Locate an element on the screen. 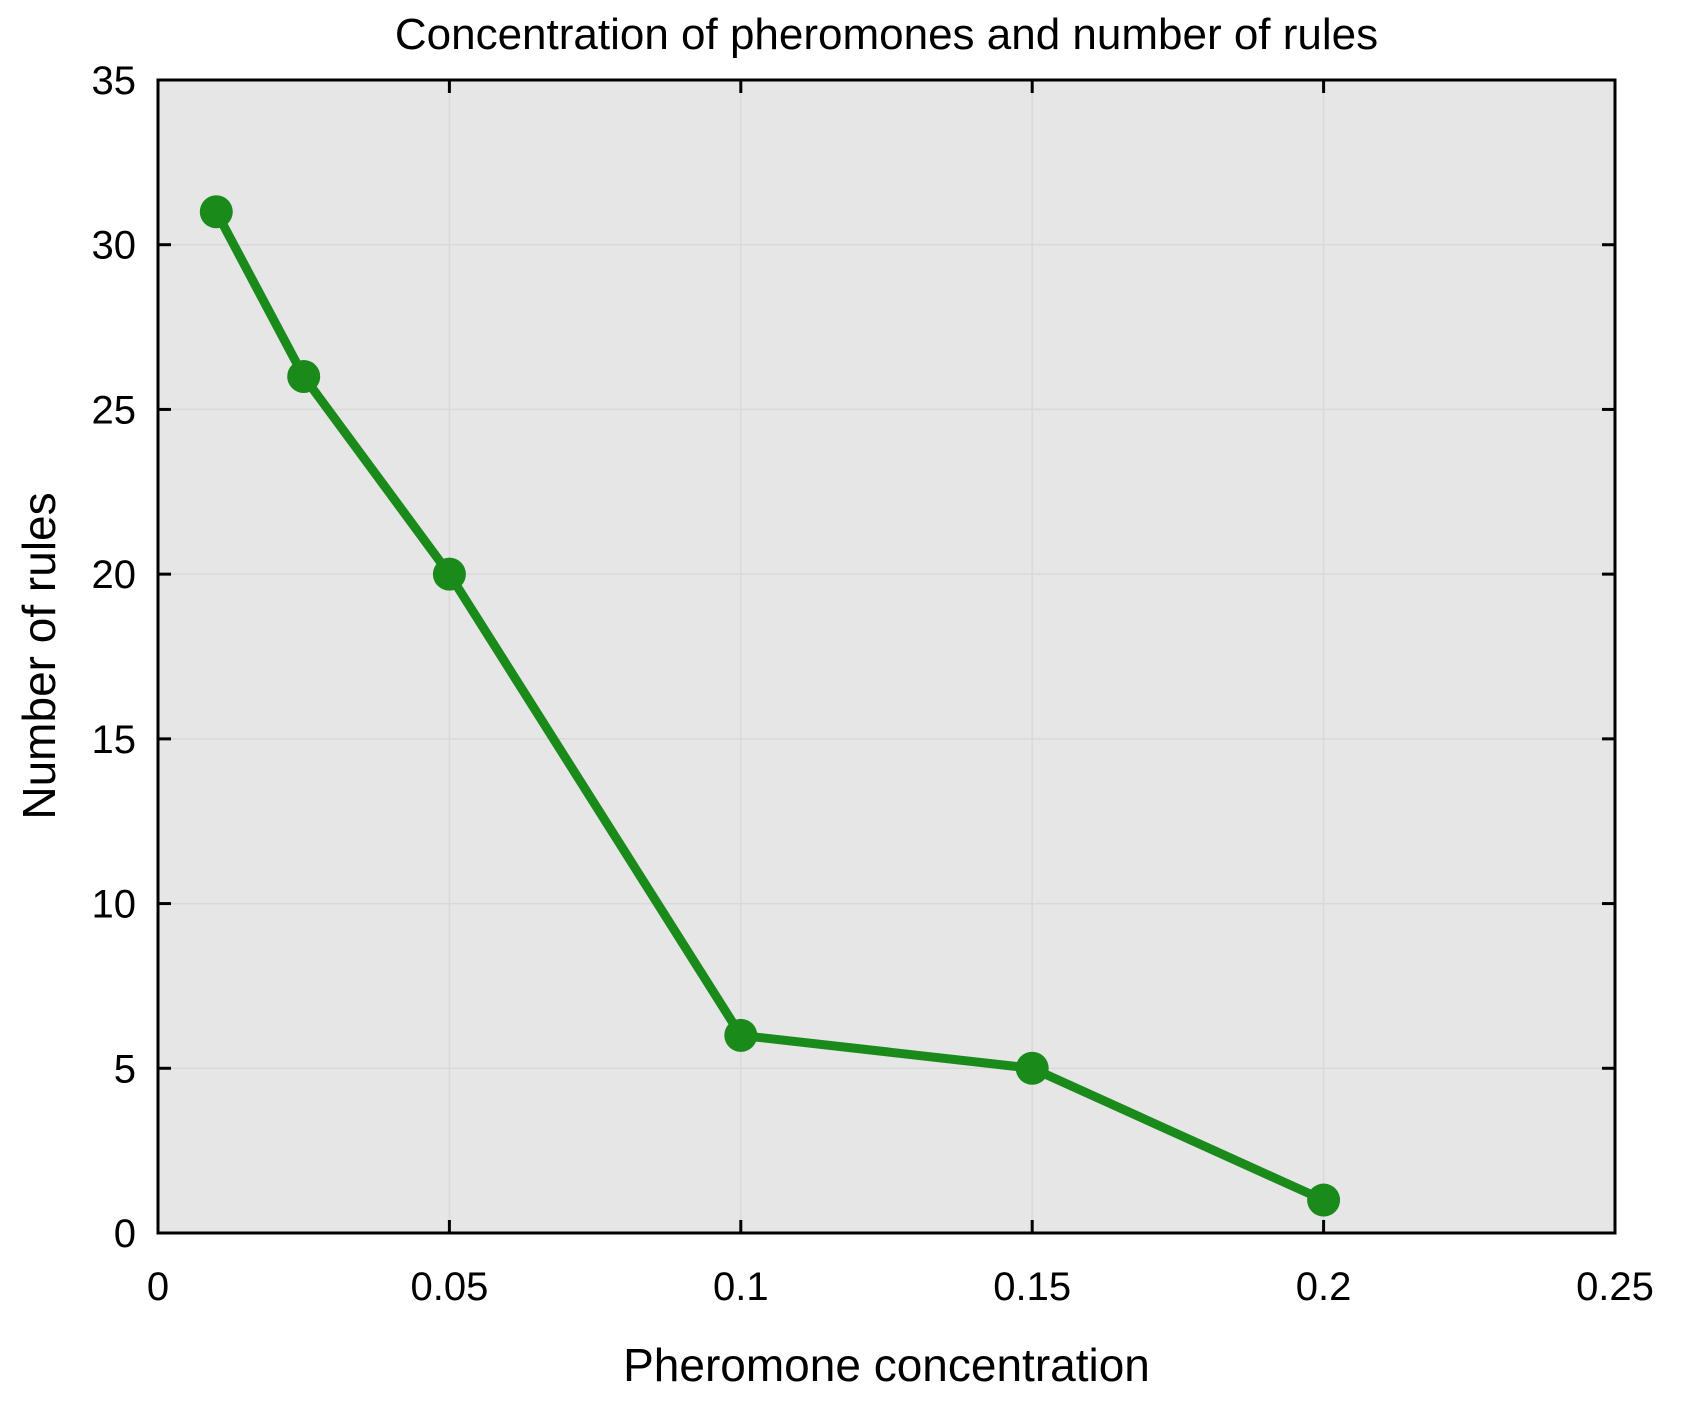  x-tick-label: 0 is located at coordinates (158, 1287).